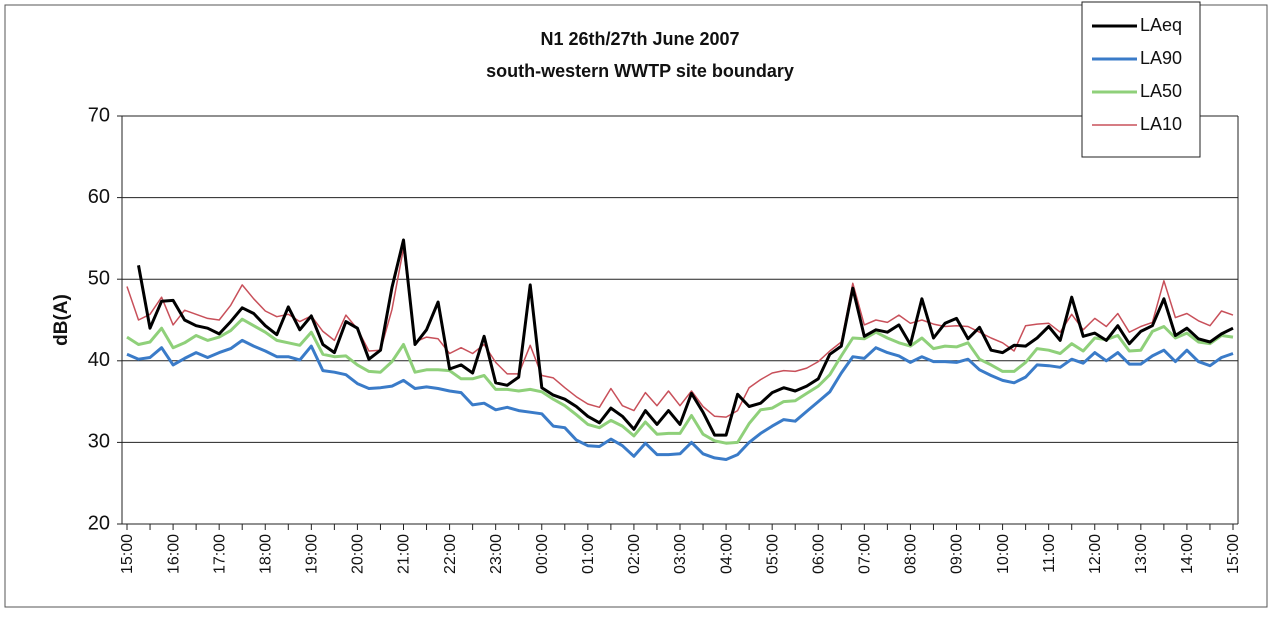  I want to click on x-tick-label: 05:00, so click(772, 554).